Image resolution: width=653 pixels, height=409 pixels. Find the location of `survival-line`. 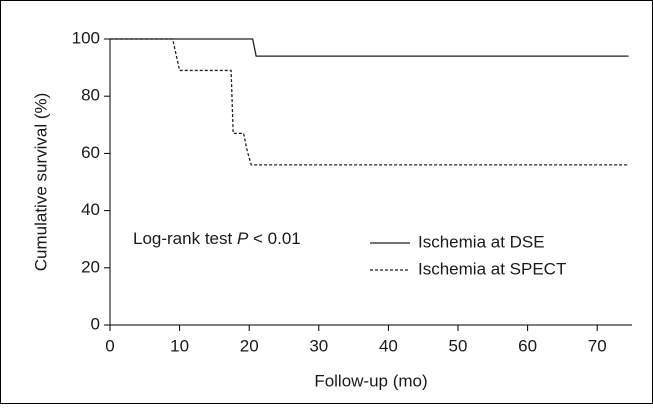

survival-line is located at coordinates (369, 47).